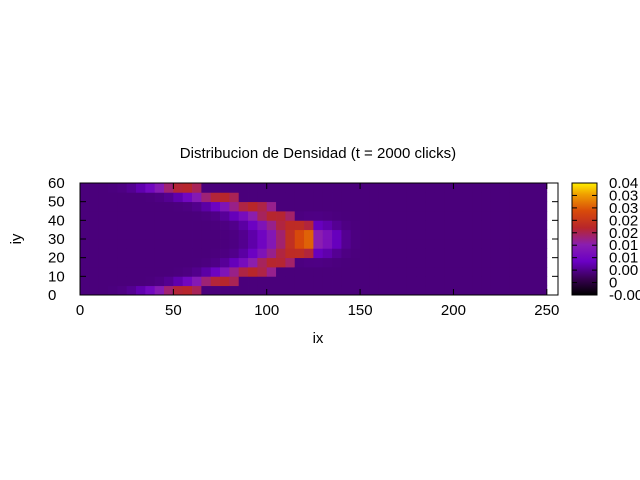 Image resolution: width=640 pixels, height=480 pixels. What do you see at coordinates (360, 310) in the screenshot?
I see `x-tick-label: 150` at bounding box center [360, 310].